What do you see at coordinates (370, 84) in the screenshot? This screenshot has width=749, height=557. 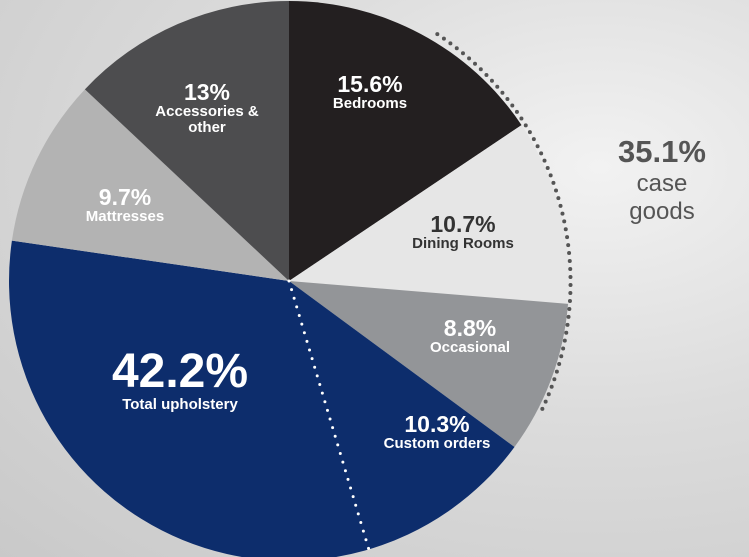 I see `slice-value: 15.6%` at bounding box center [370, 84].